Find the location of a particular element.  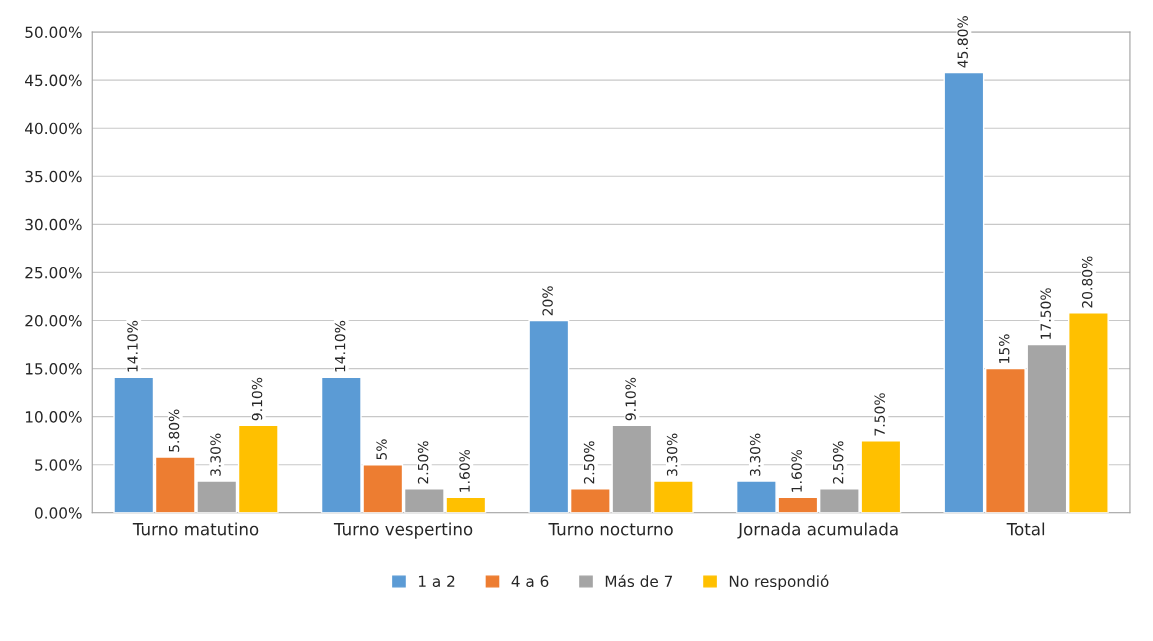

y-tick-label: 5.00% is located at coordinates (58, 465).